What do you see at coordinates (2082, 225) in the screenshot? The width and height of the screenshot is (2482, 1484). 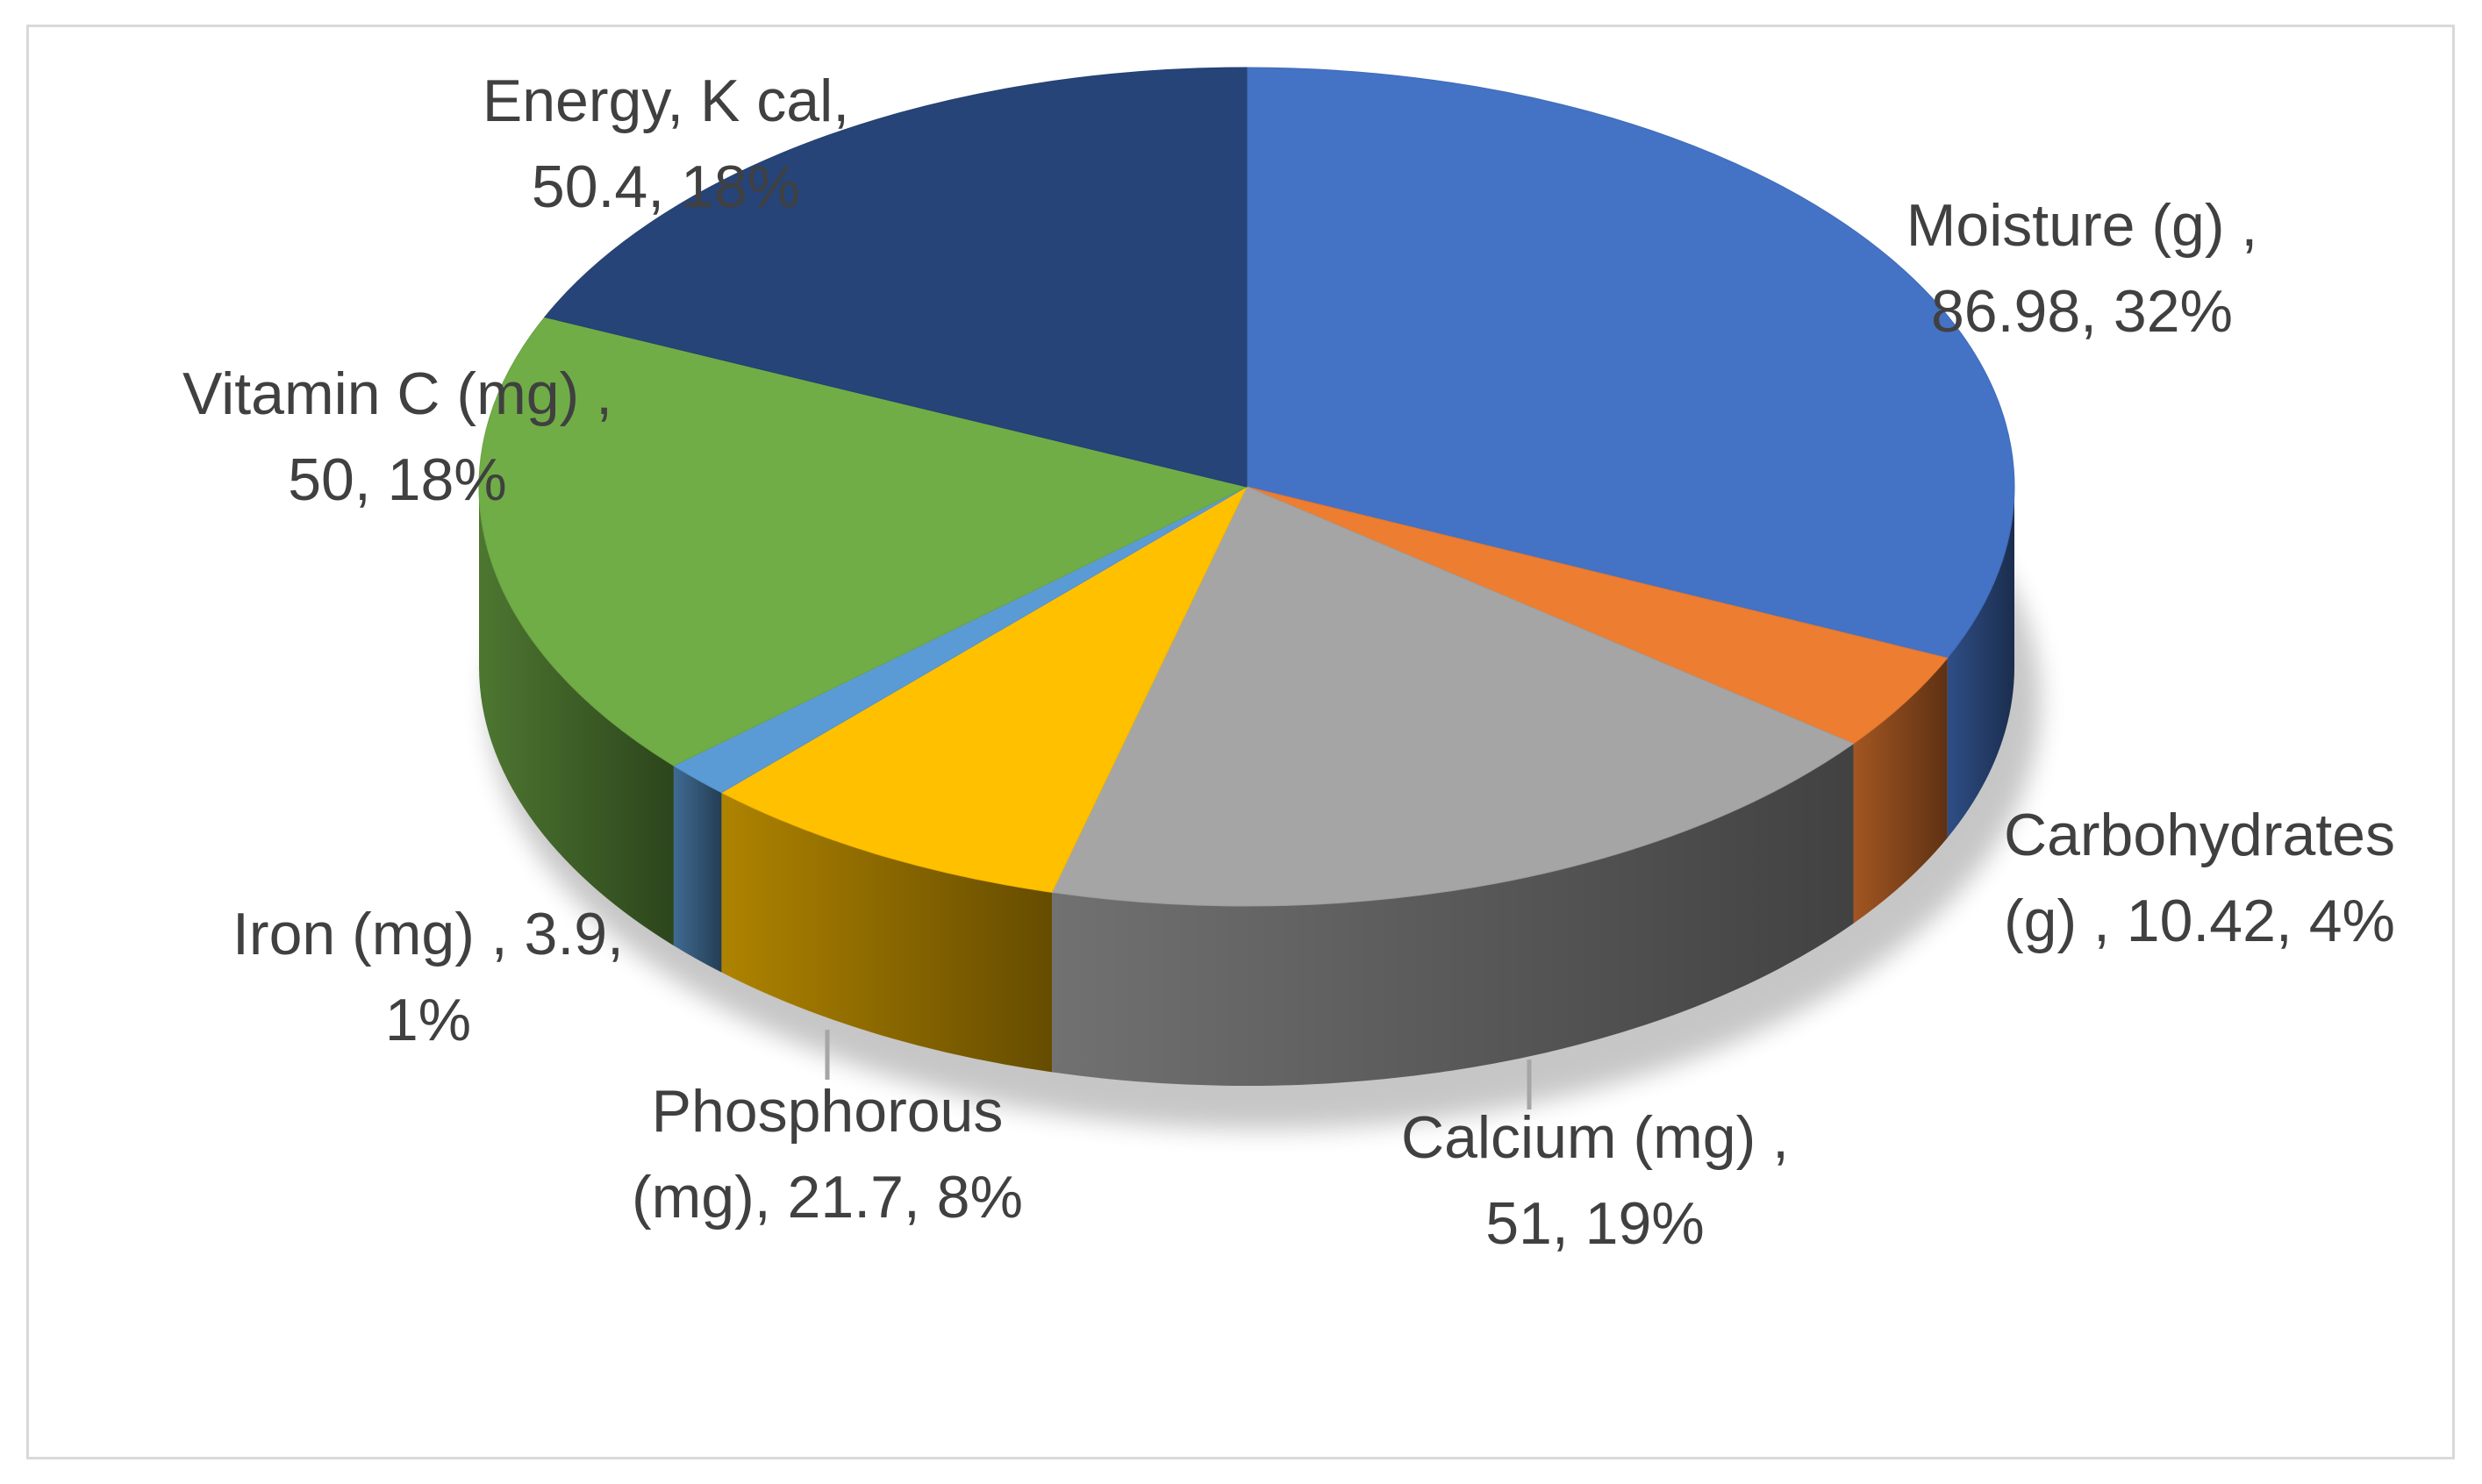 I see `data-label-moisture-g-line1: Moisture (g) ,` at bounding box center [2082, 225].